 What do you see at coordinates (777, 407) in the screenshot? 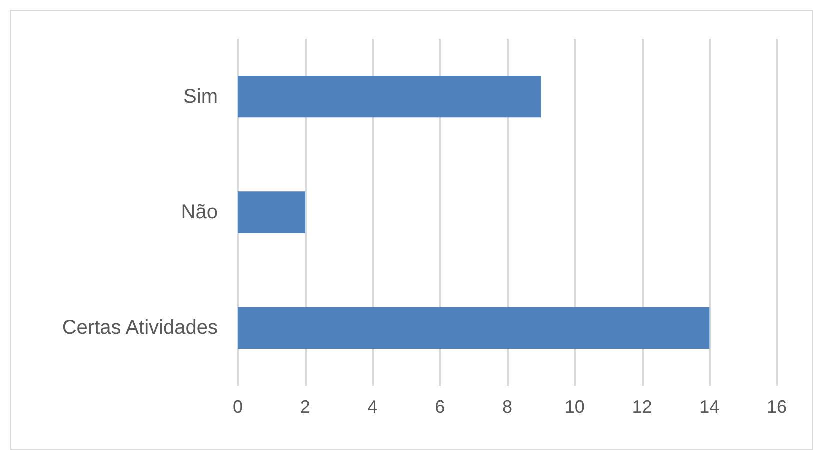
I see `x-tick-label: 16` at bounding box center [777, 407].